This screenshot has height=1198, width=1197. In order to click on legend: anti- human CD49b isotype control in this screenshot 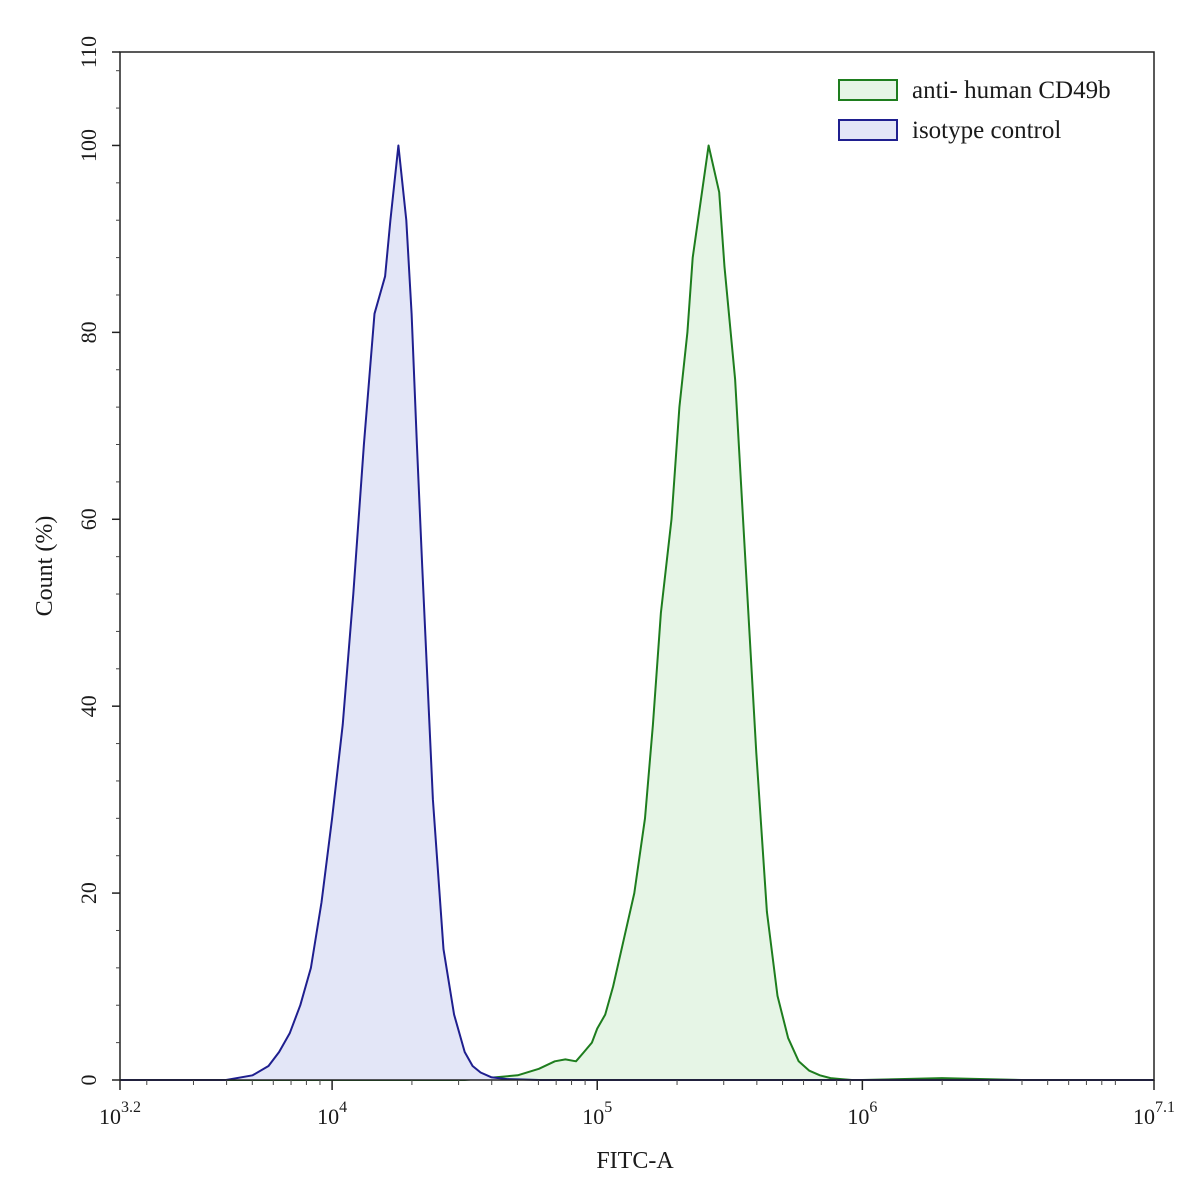, I will do `click(974, 110)`.